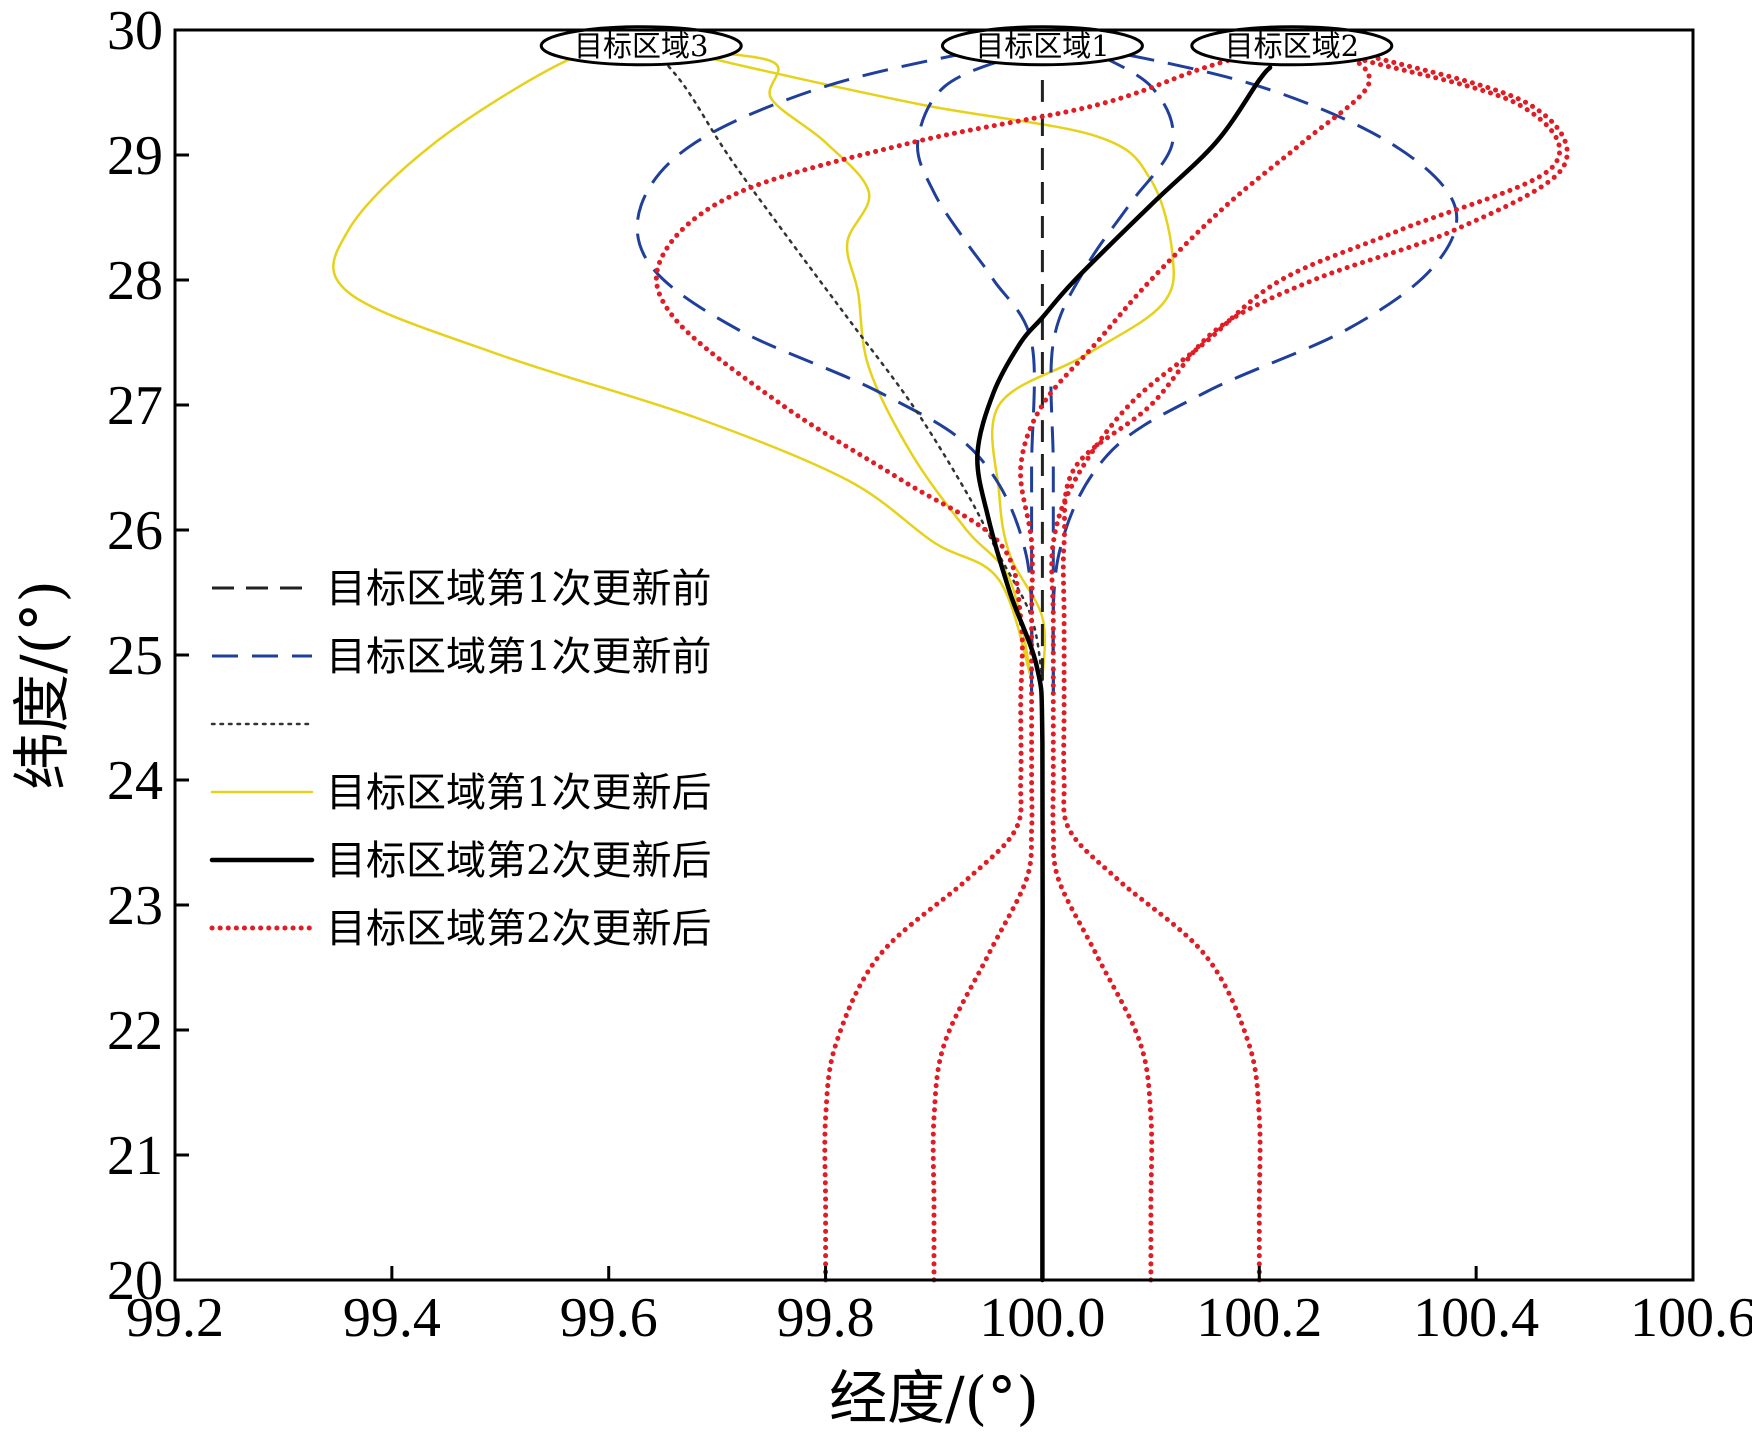 The width and height of the screenshot is (1752, 1441). Describe the element at coordinates (609, 1318) in the screenshot. I see `x-tick-label: 99.6` at that location.